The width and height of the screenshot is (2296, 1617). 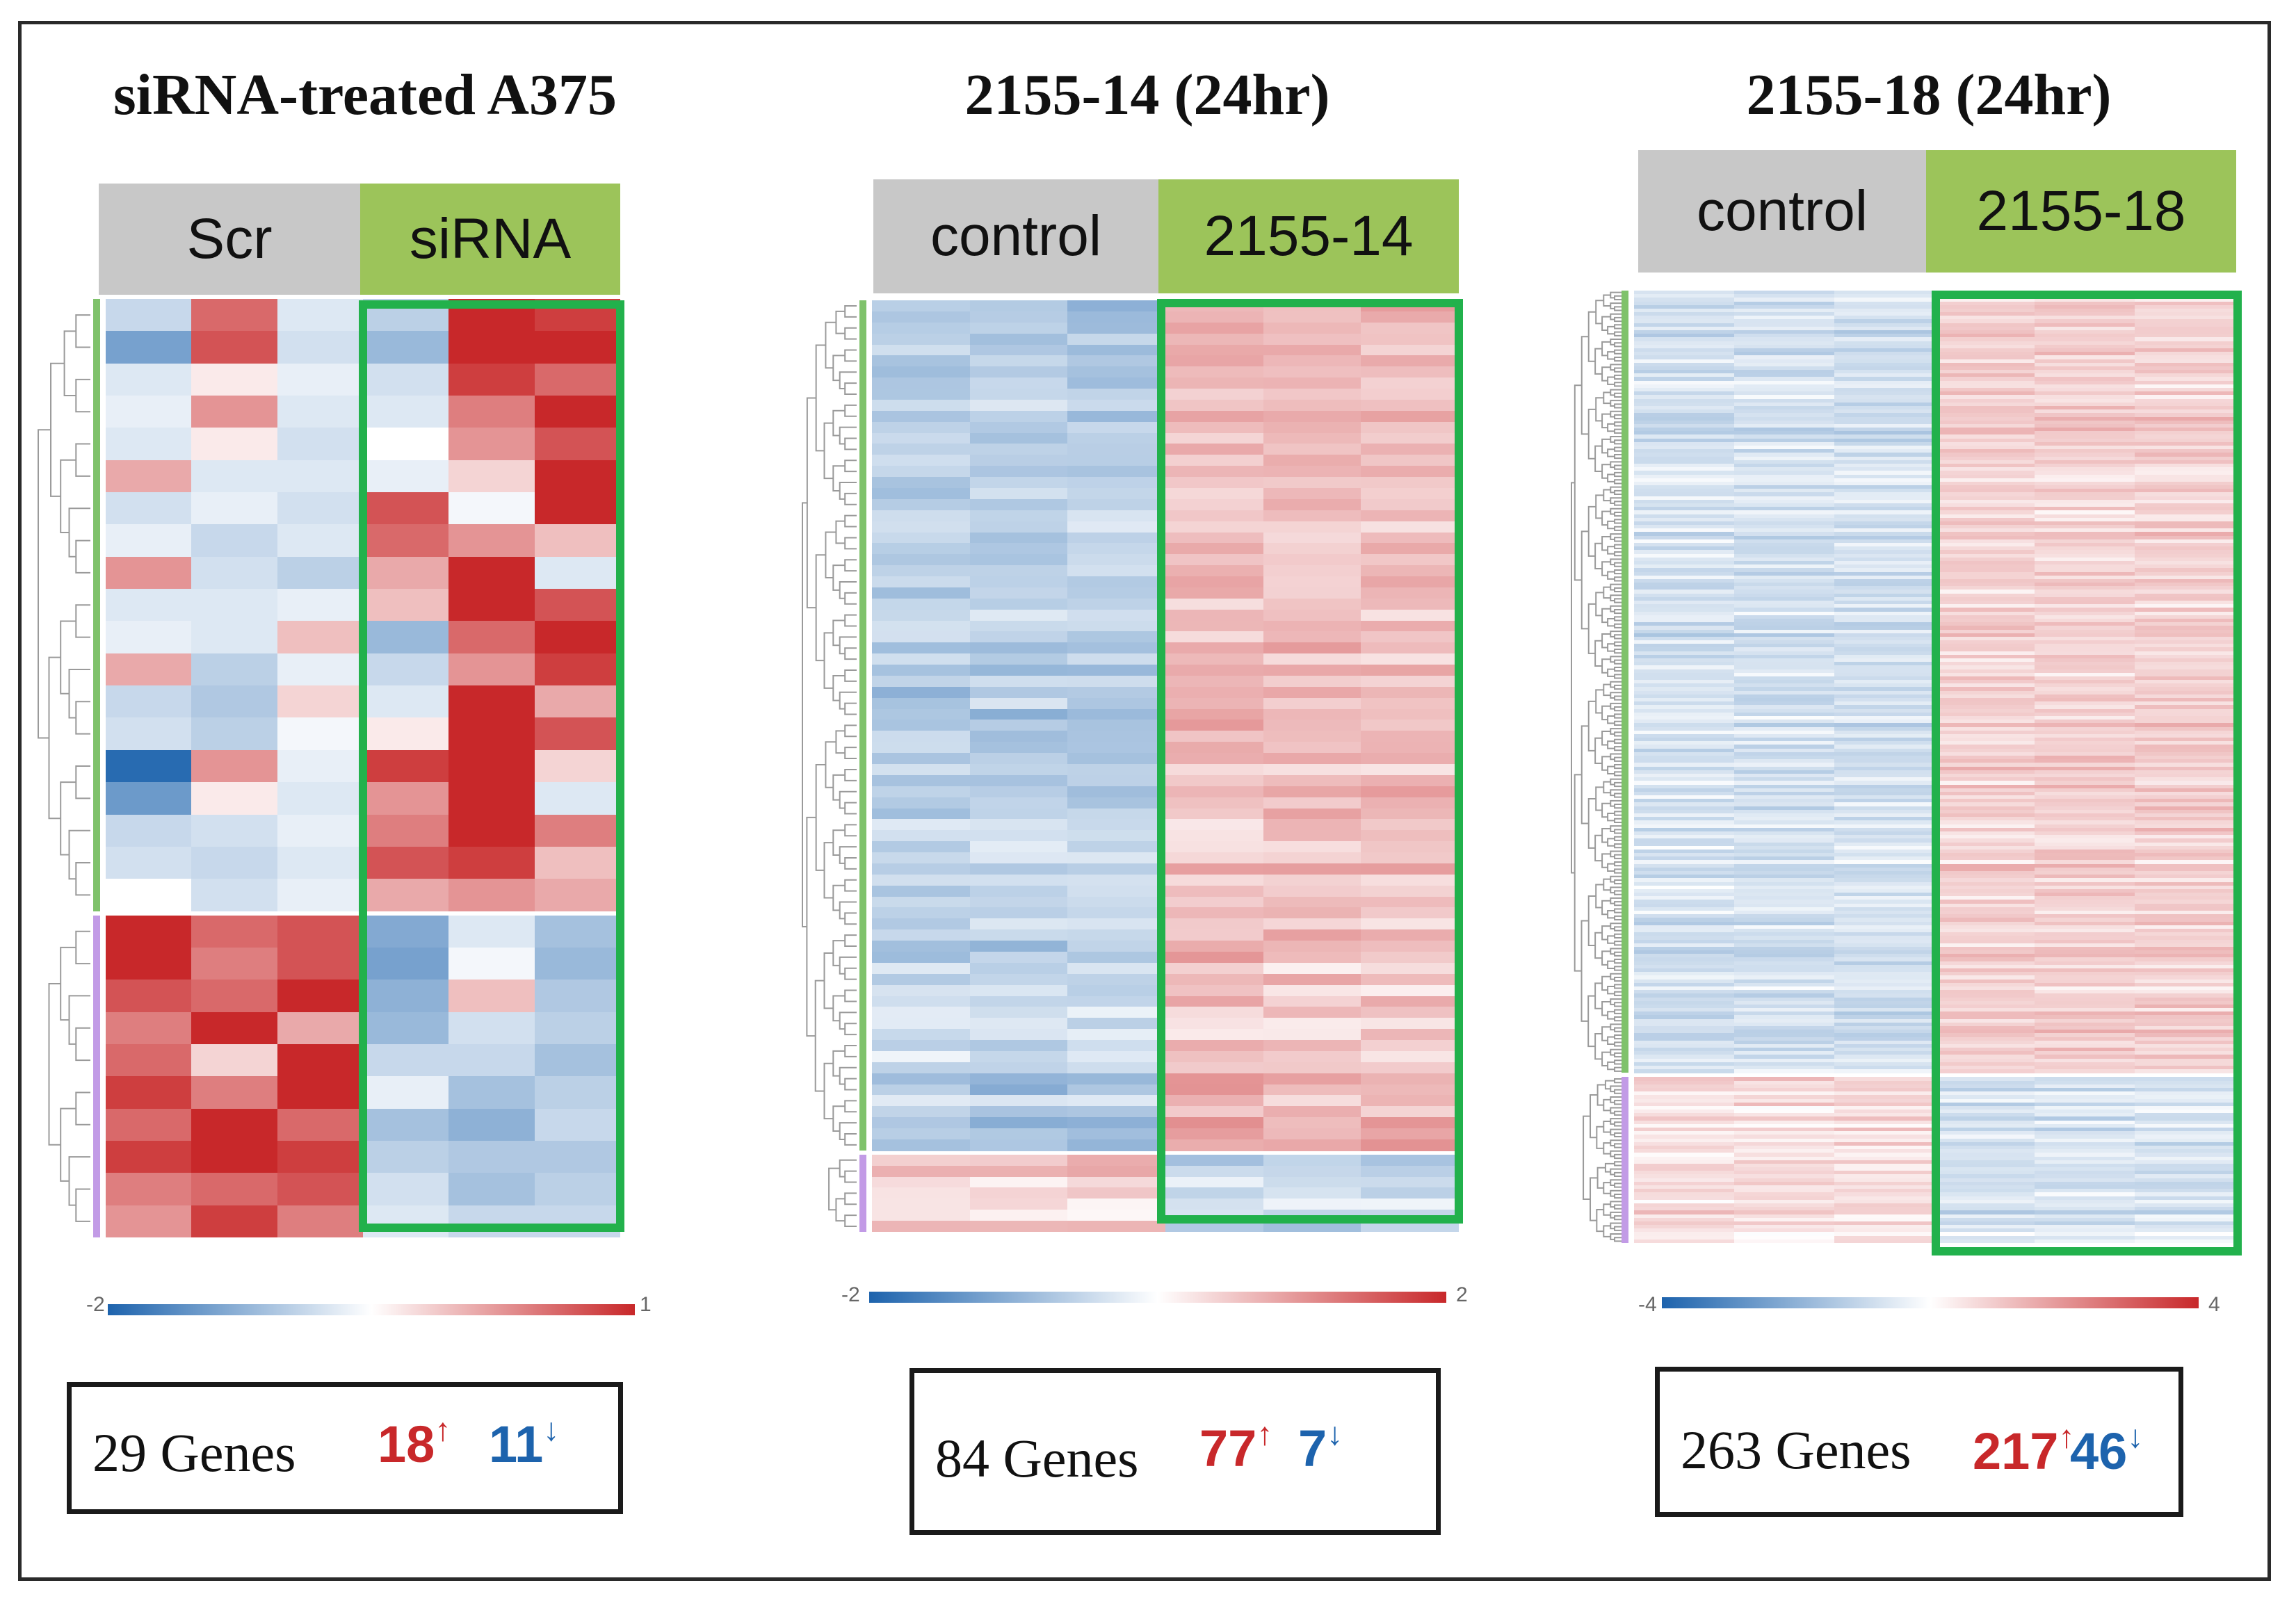 I want to click on row-dendrogram, so click(x=1597, y=767).